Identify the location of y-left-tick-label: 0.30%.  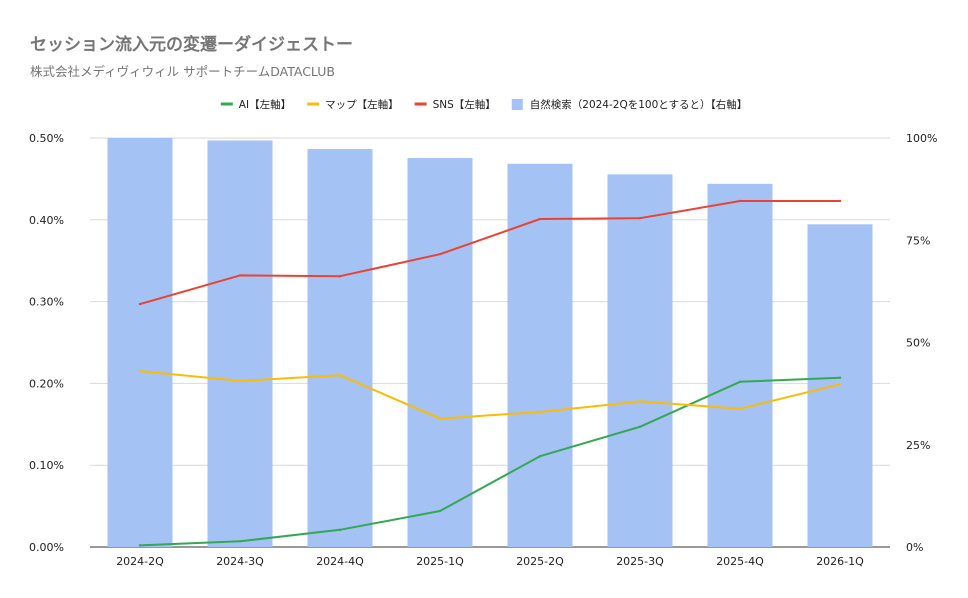
(46, 302).